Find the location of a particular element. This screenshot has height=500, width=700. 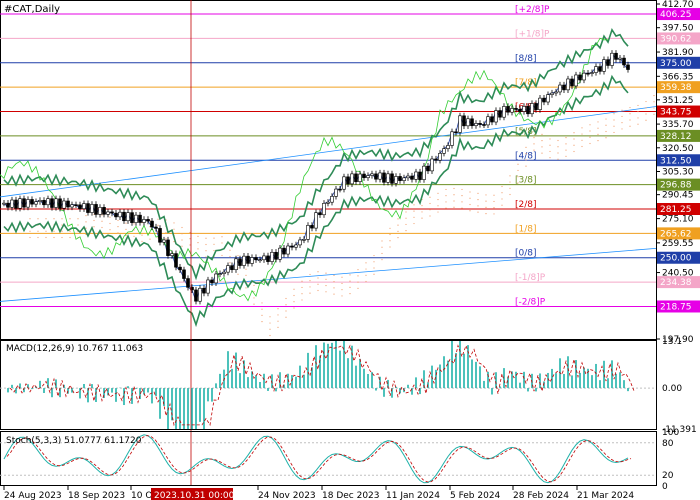

price-tick-label: 366.35 is located at coordinates (678, 77).